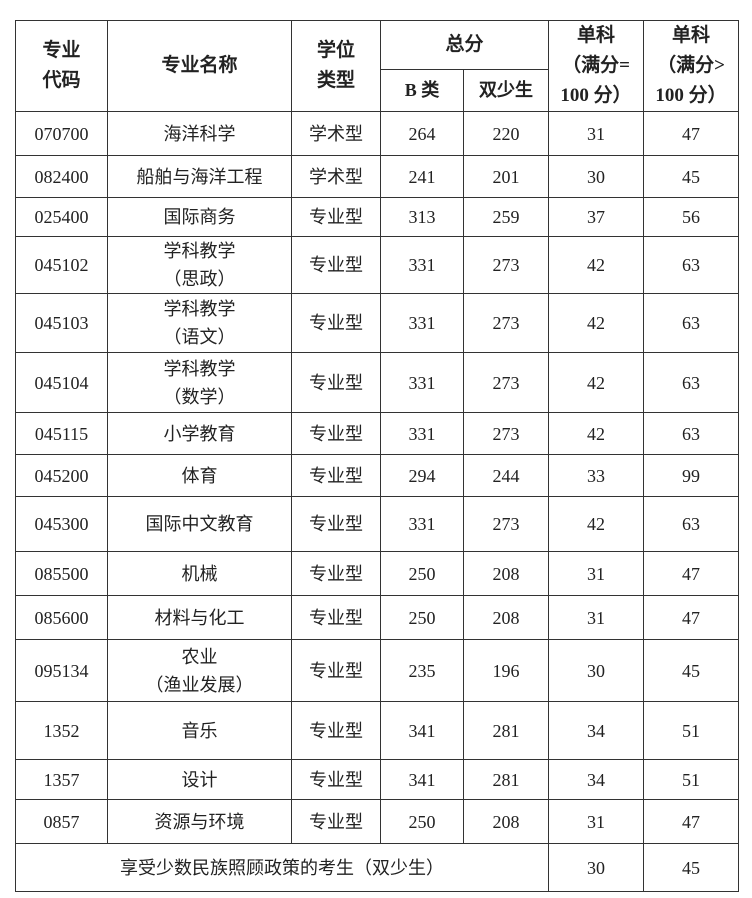 This screenshot has width=752, height=898. Describe the element at coordinates (61, 821) in the screenshot. I see `major-code: 0857` at that location.